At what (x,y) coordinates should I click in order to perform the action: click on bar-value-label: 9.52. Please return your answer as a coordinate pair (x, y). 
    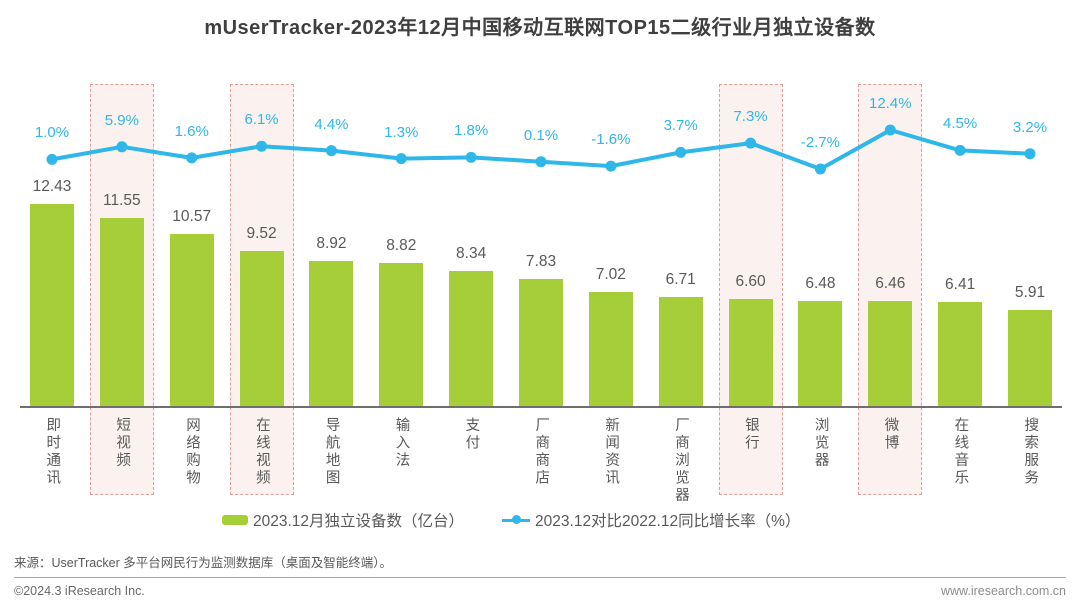
    Looking at the image, I should click on (261, 234).